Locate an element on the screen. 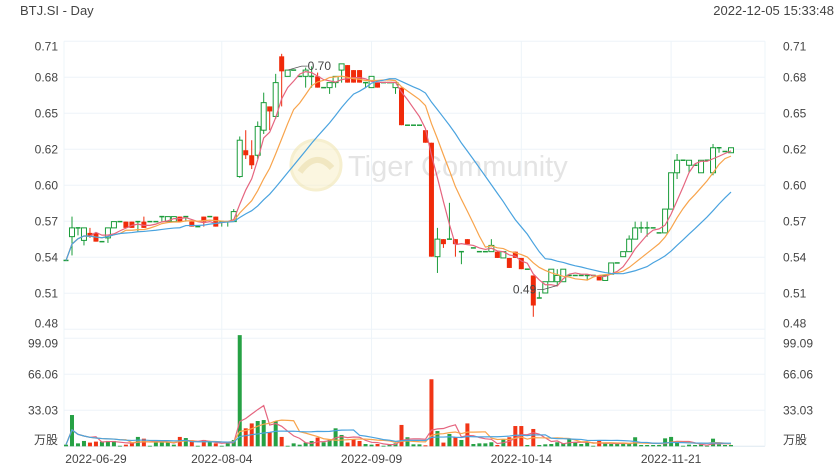 This screenshot has width=840, height=470. high-annotation-label: 0.70 is located at coordinates (320, 66).